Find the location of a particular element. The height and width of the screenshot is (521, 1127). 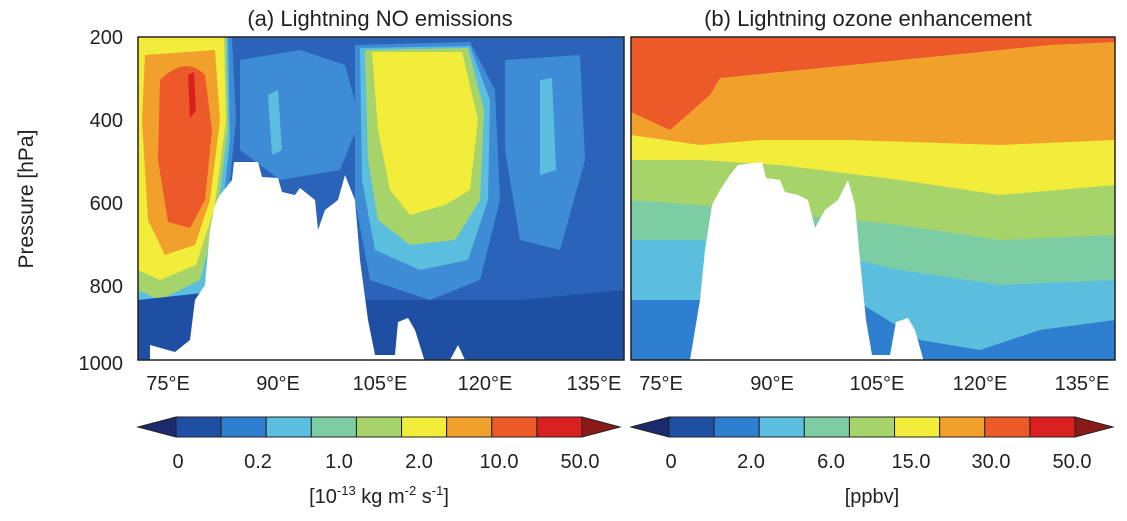

unit-exponent: -1 is located at coordinates (438, 490).